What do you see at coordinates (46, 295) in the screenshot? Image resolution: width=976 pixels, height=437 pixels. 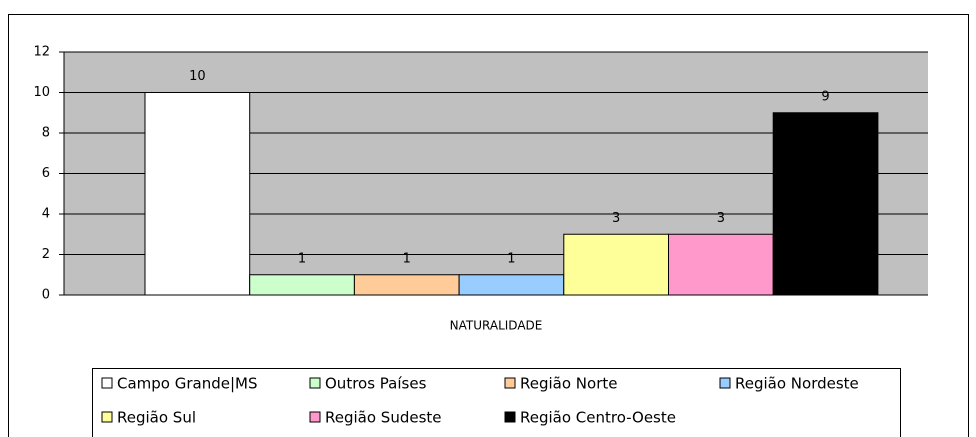 I see `y-tick-label: 0` at bounding box center [46, 295].